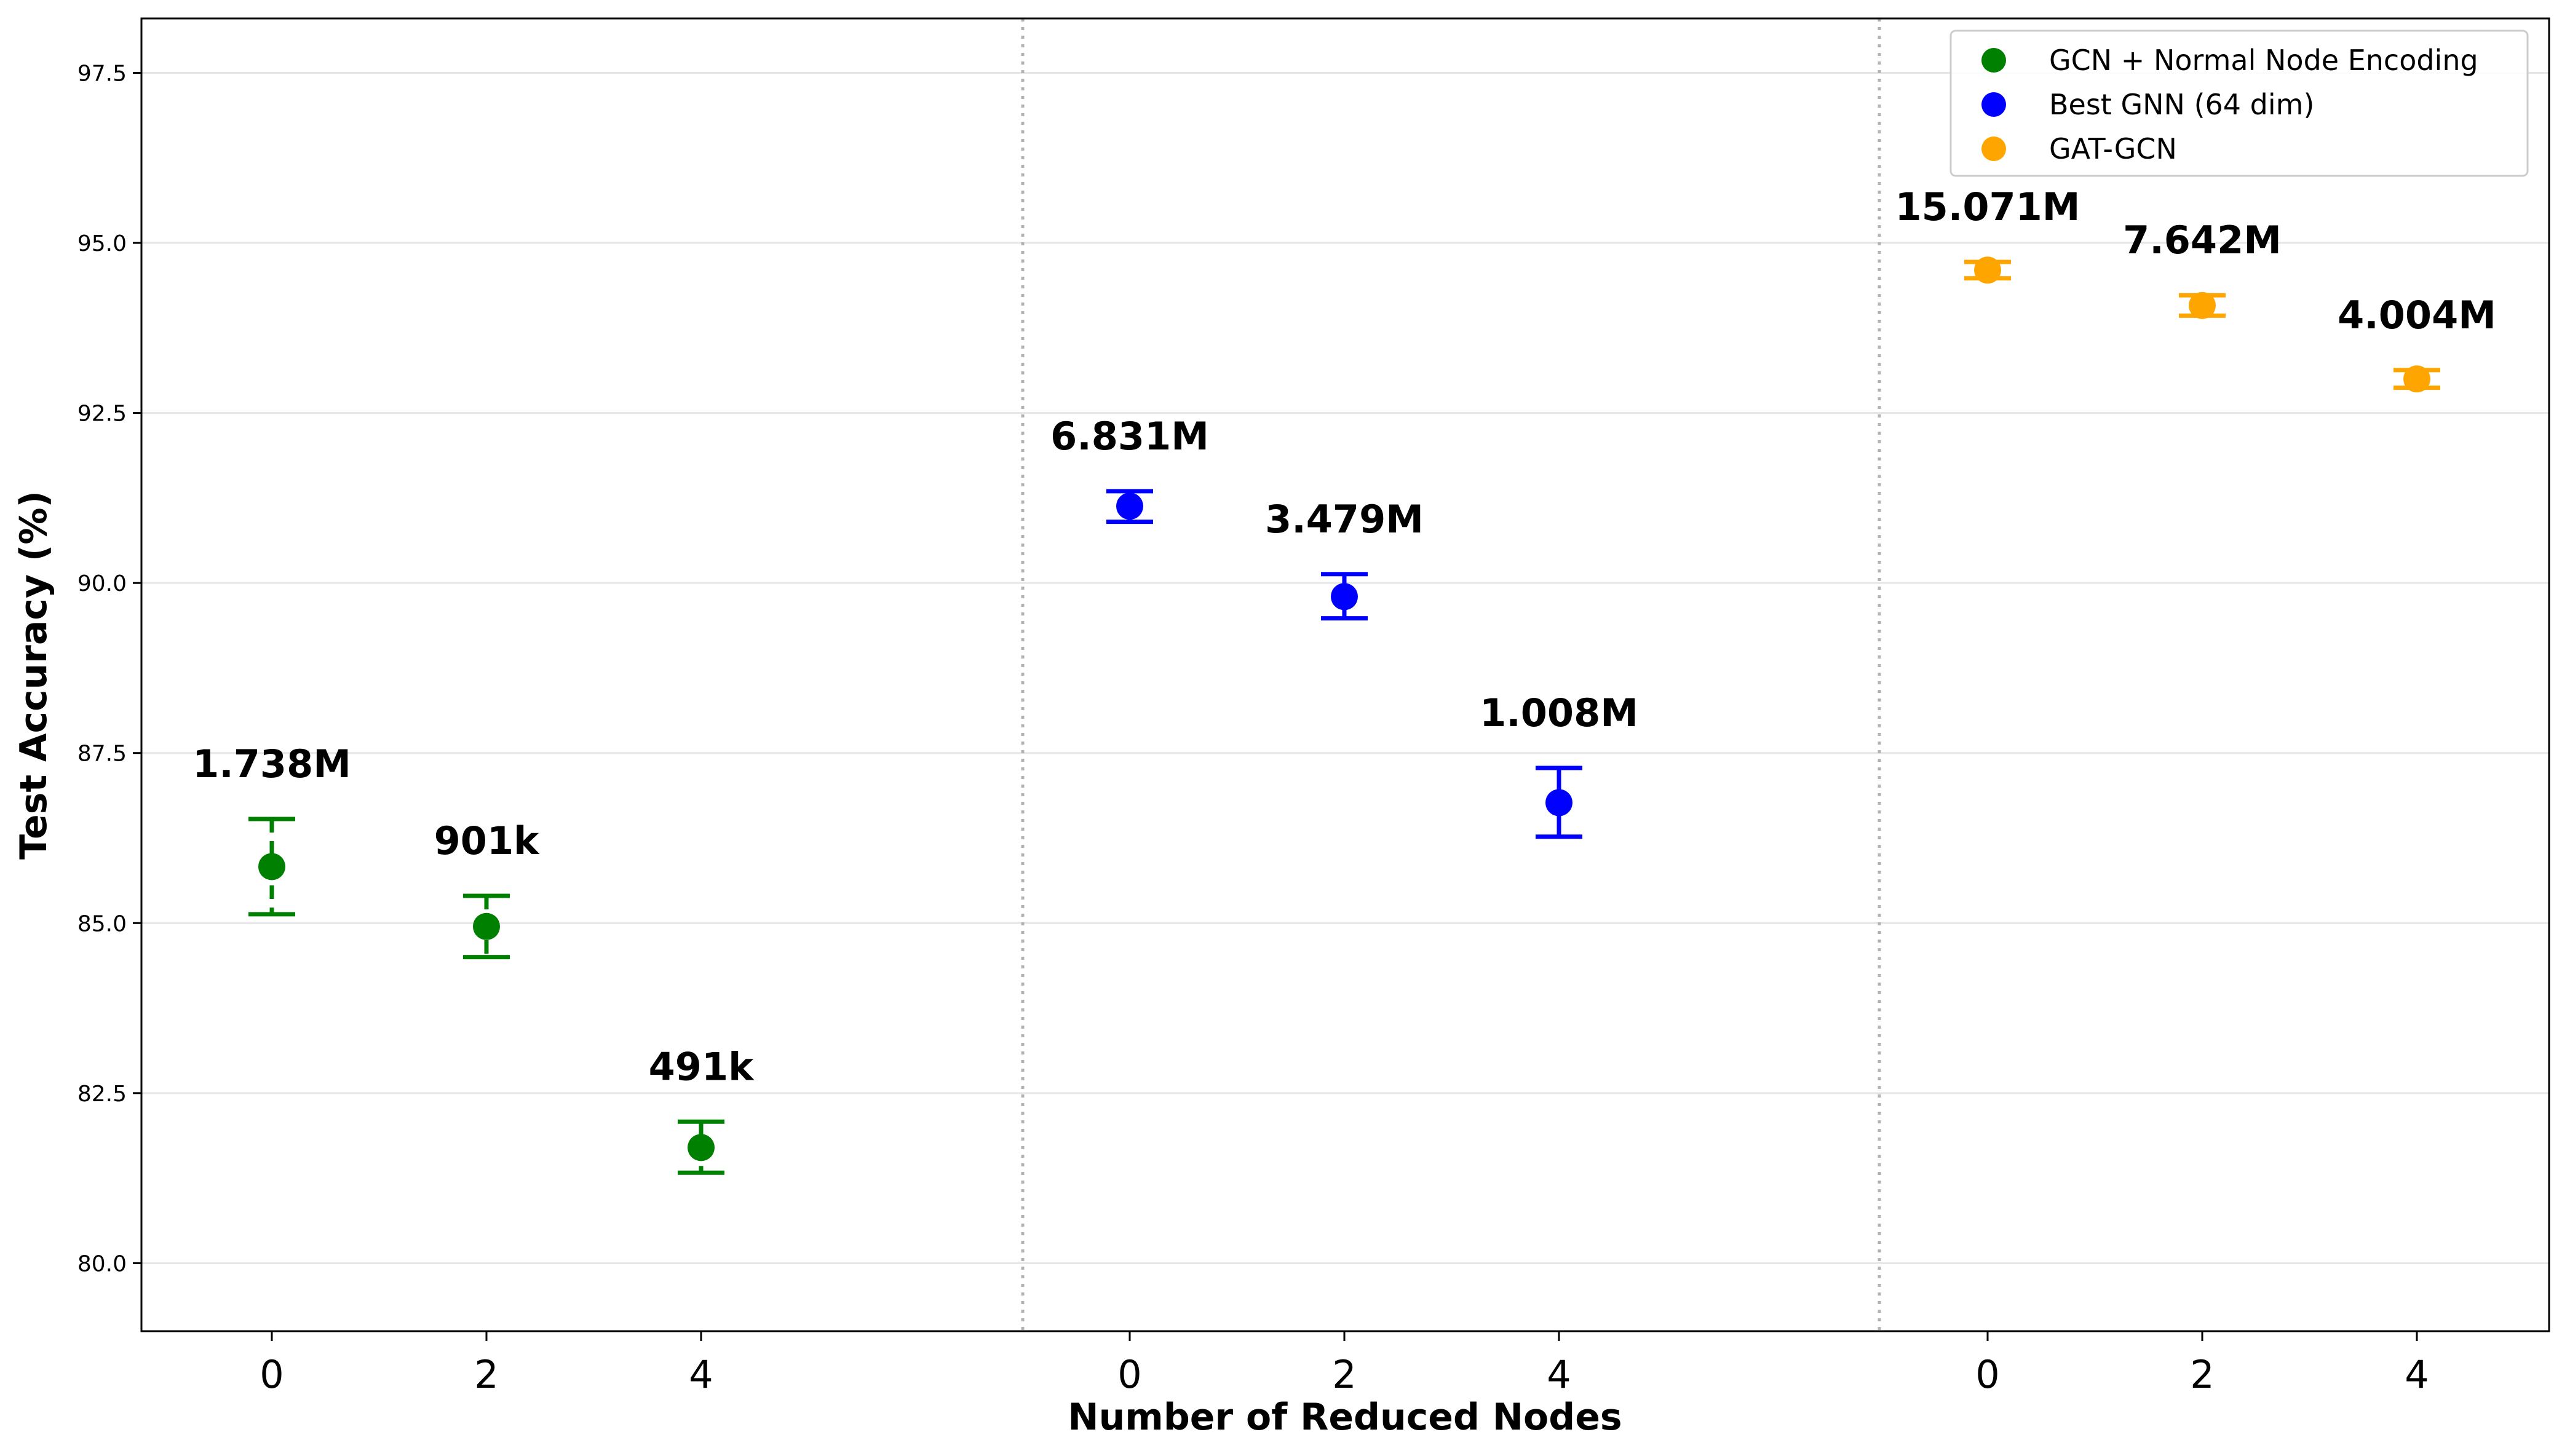  What do you see at coordinates (1559, 1374) in the screenshot?
I see `x-tick-label-1-2: 4` at bounding box center [1559, 1374].